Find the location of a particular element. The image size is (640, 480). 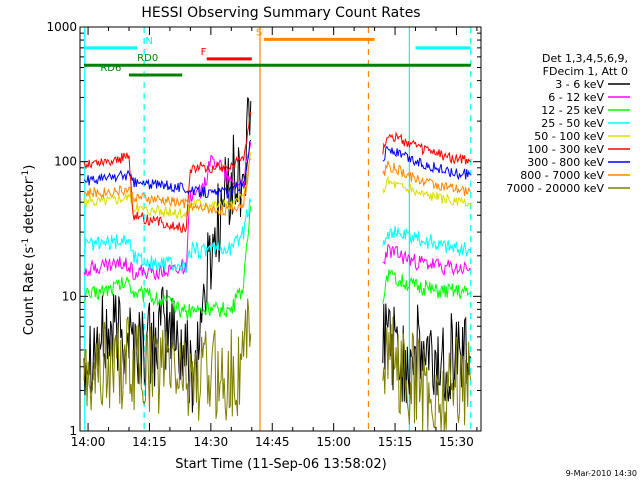

x-tick-label-3: 14:45 is located at coordinates (272, 442).